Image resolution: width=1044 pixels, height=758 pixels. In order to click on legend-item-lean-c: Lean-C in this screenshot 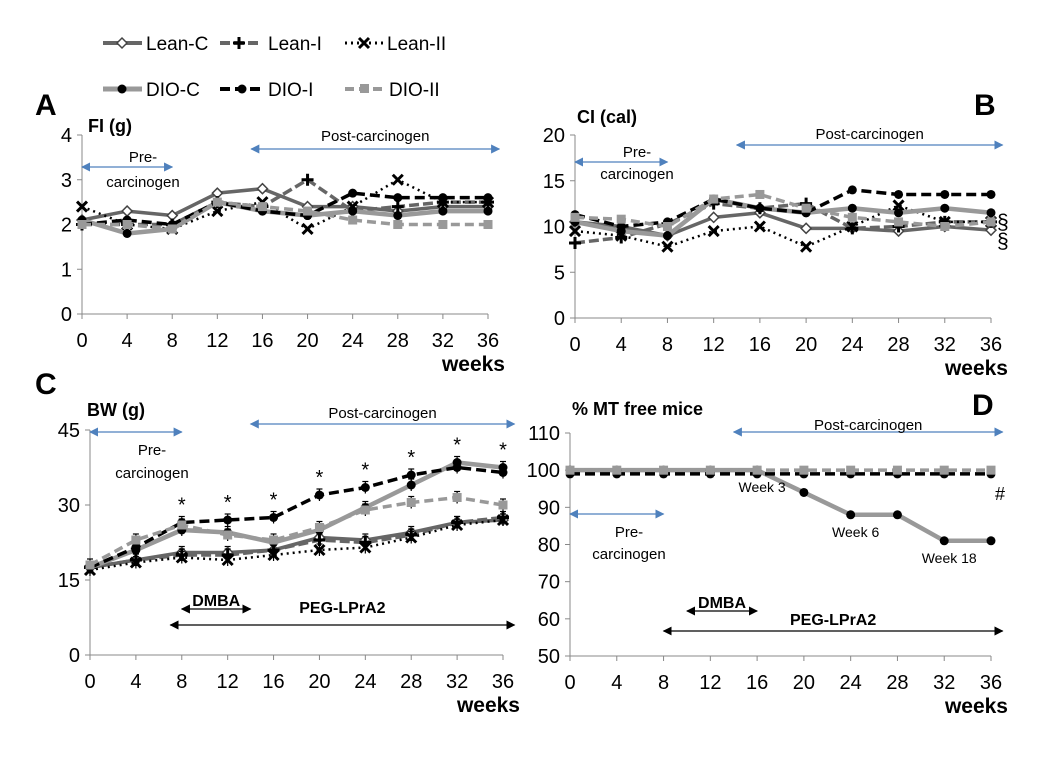, I will do `click(155, 44)`.